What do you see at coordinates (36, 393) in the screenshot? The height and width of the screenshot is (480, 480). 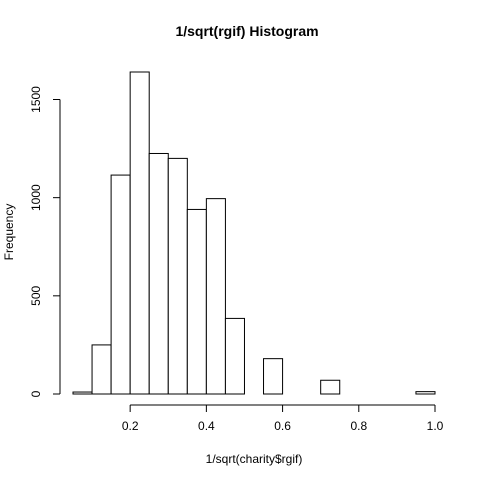 I see `y-tick-label-0: 0` at bounding box center [36, 393].